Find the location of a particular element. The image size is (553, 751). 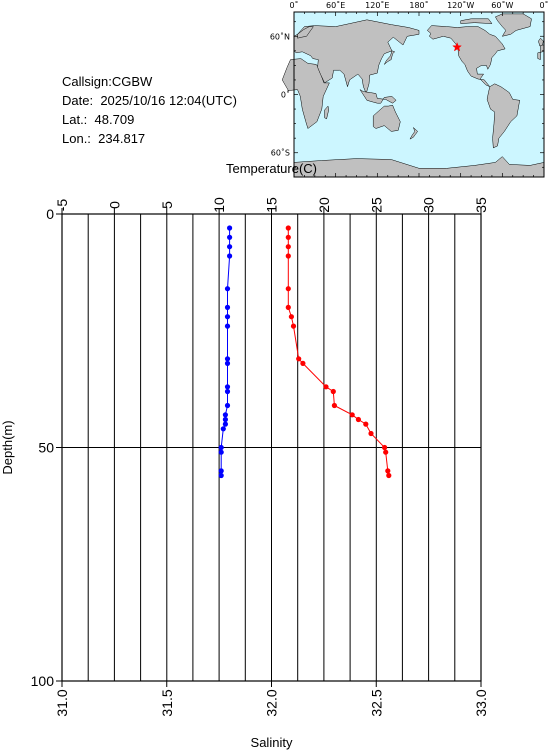

temperature-tick-label: 5 is located at coordinates (167, 205).